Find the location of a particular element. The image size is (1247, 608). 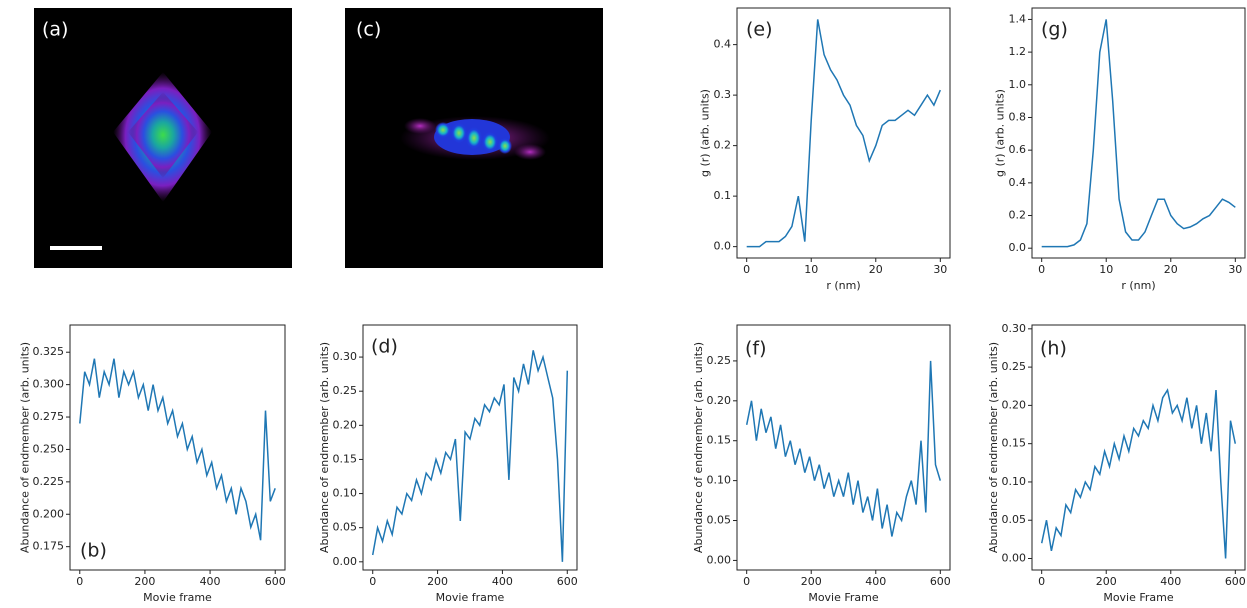

y-tick-label: 0.200 is located at coordinates (49, 513).